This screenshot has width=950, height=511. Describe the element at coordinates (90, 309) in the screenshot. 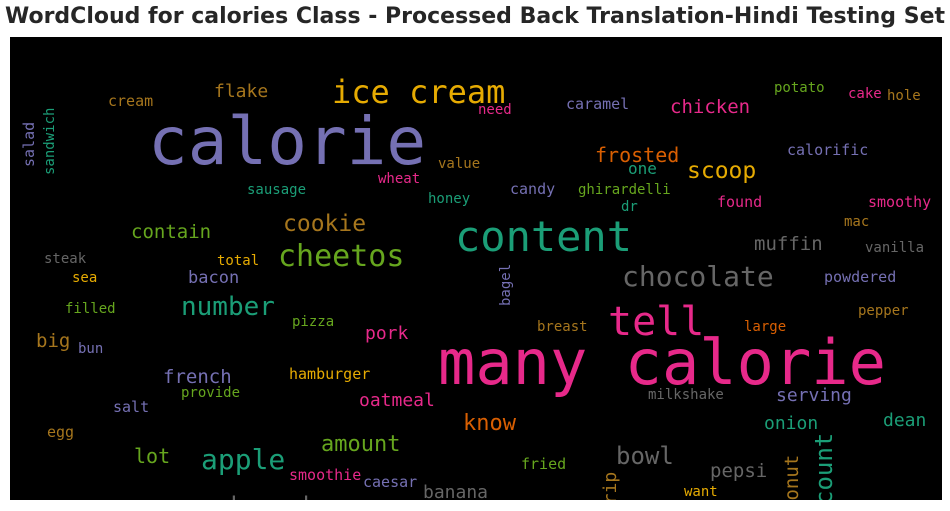

I see `wordcloud-word-filled: filled` at that location.